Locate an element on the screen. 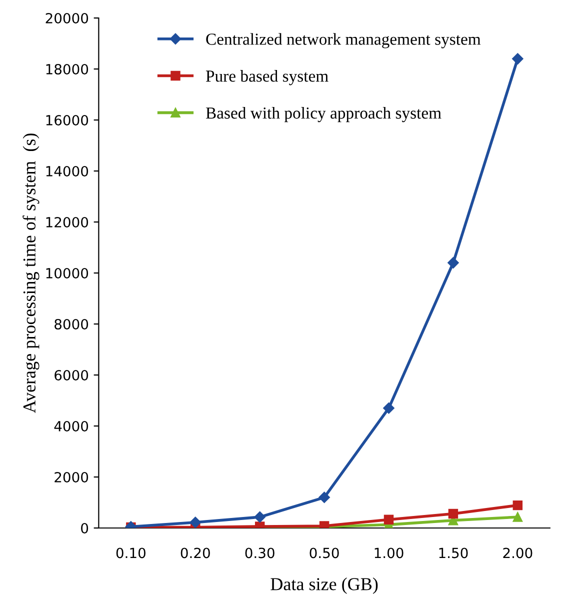 The height and width of the screenshot is (600, 564). y-tick-label: 6000 is located at coordinates (71, 375).